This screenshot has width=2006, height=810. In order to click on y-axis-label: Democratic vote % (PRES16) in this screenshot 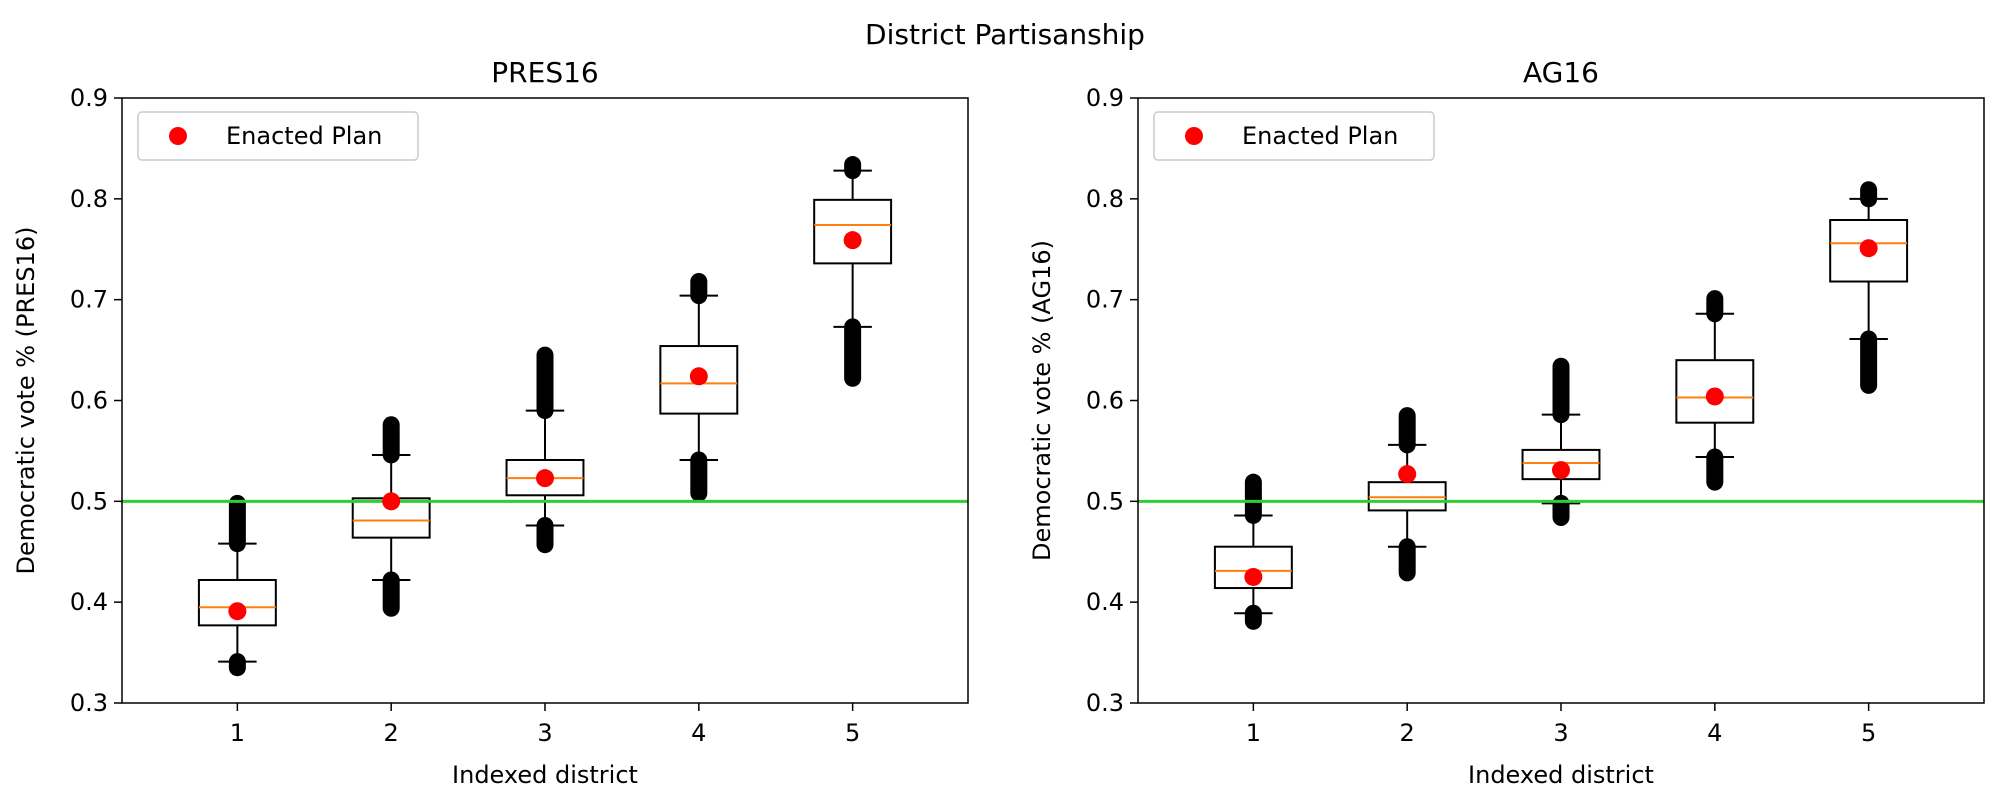, I will do `click(26, 401)`.